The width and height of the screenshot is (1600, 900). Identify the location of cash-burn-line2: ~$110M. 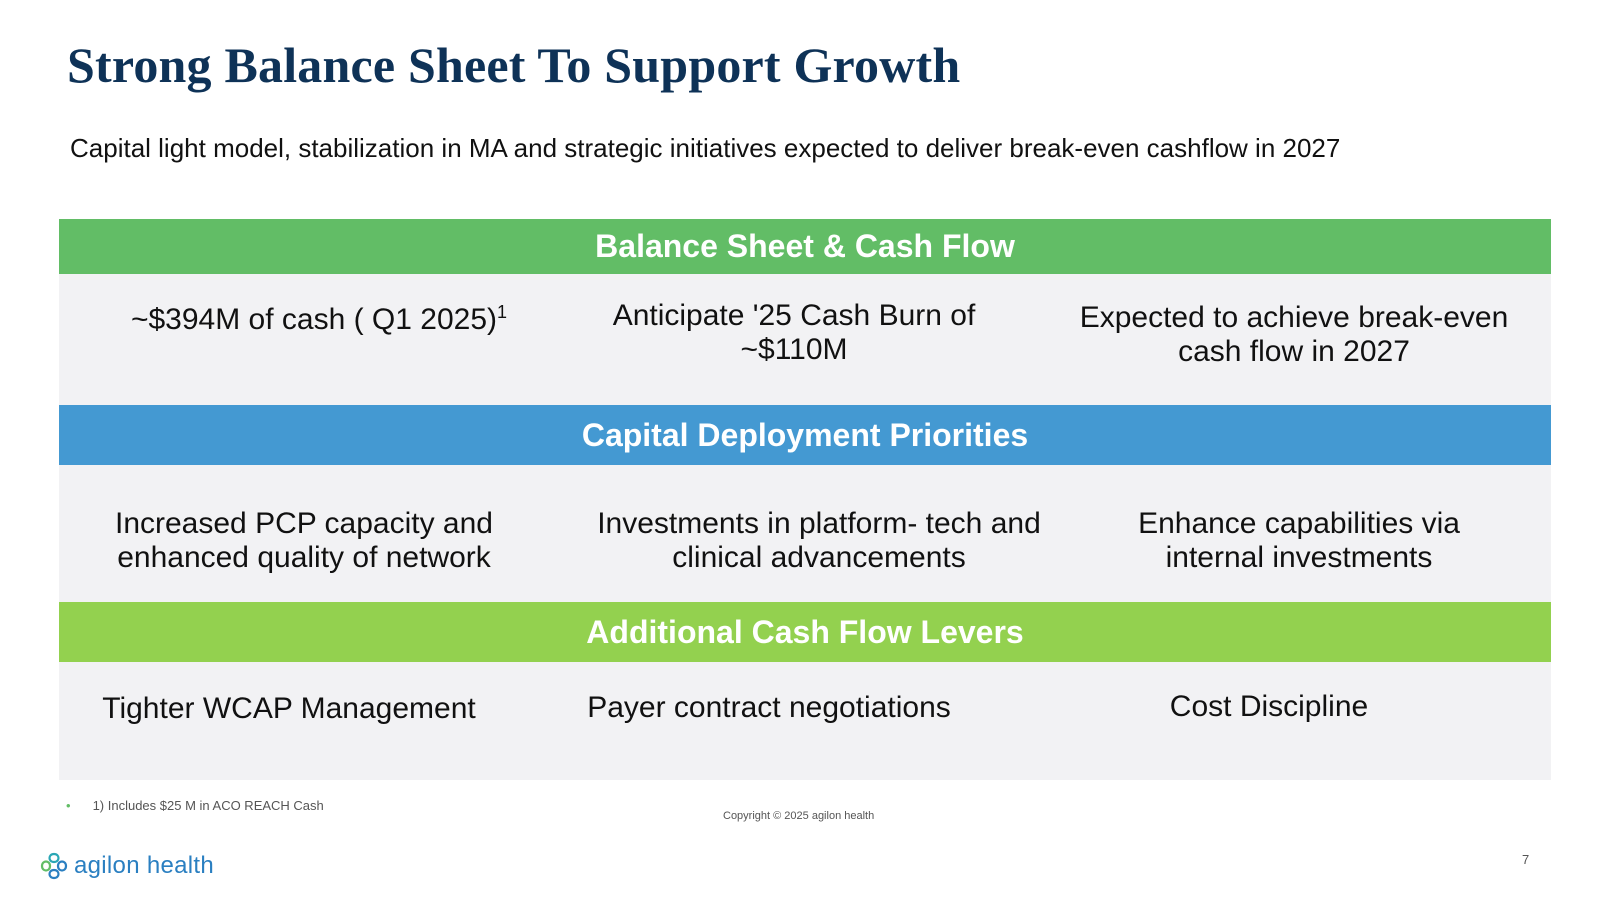
(794, 349).